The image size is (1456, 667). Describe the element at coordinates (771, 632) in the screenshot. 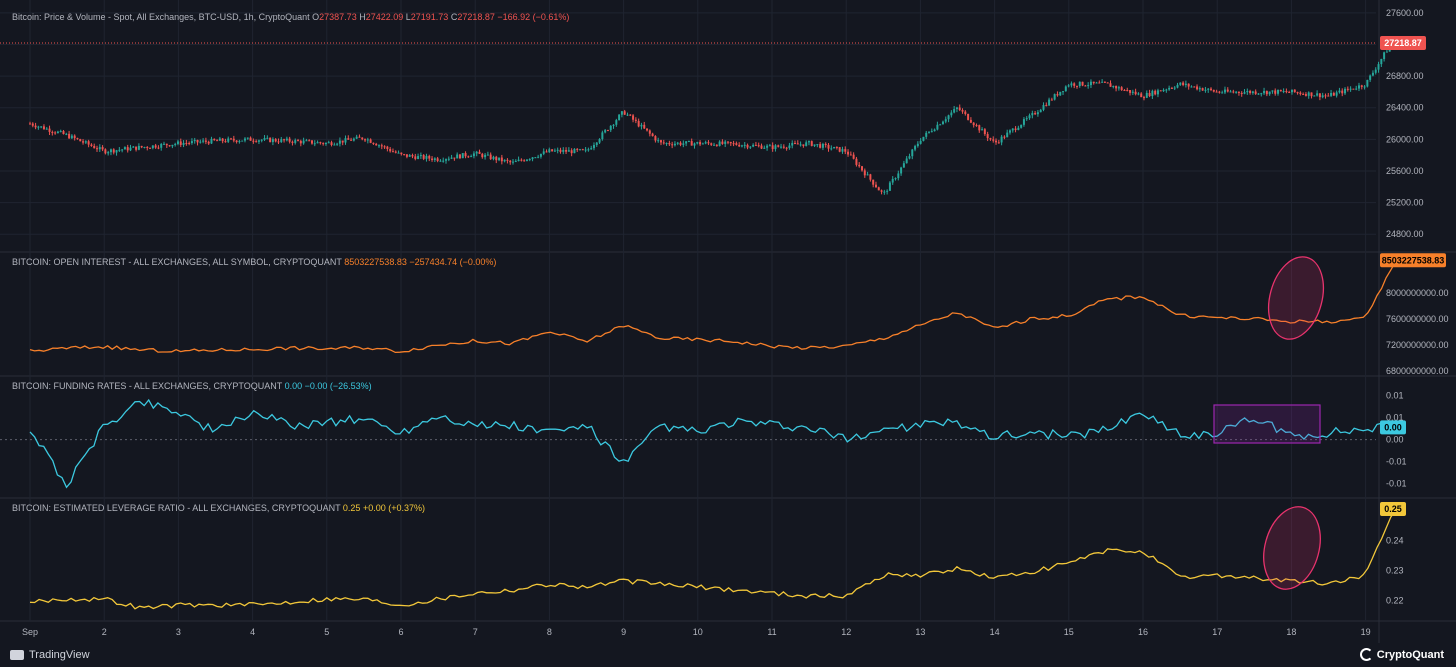

I see `x-tick-label: 11` at that location.